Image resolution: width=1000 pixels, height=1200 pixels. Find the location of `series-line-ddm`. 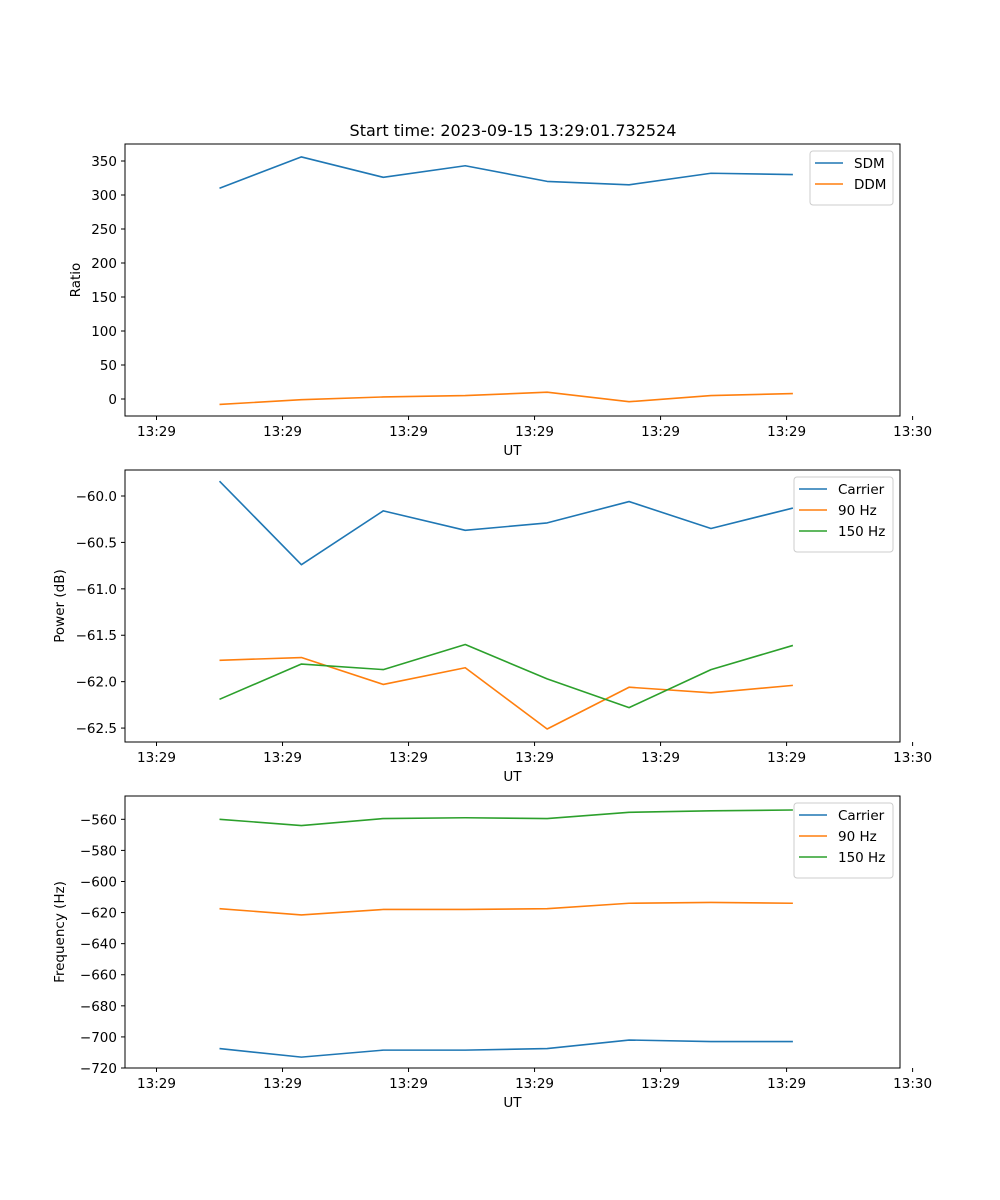

series-line-ddm is located at coordinates (506, 398).